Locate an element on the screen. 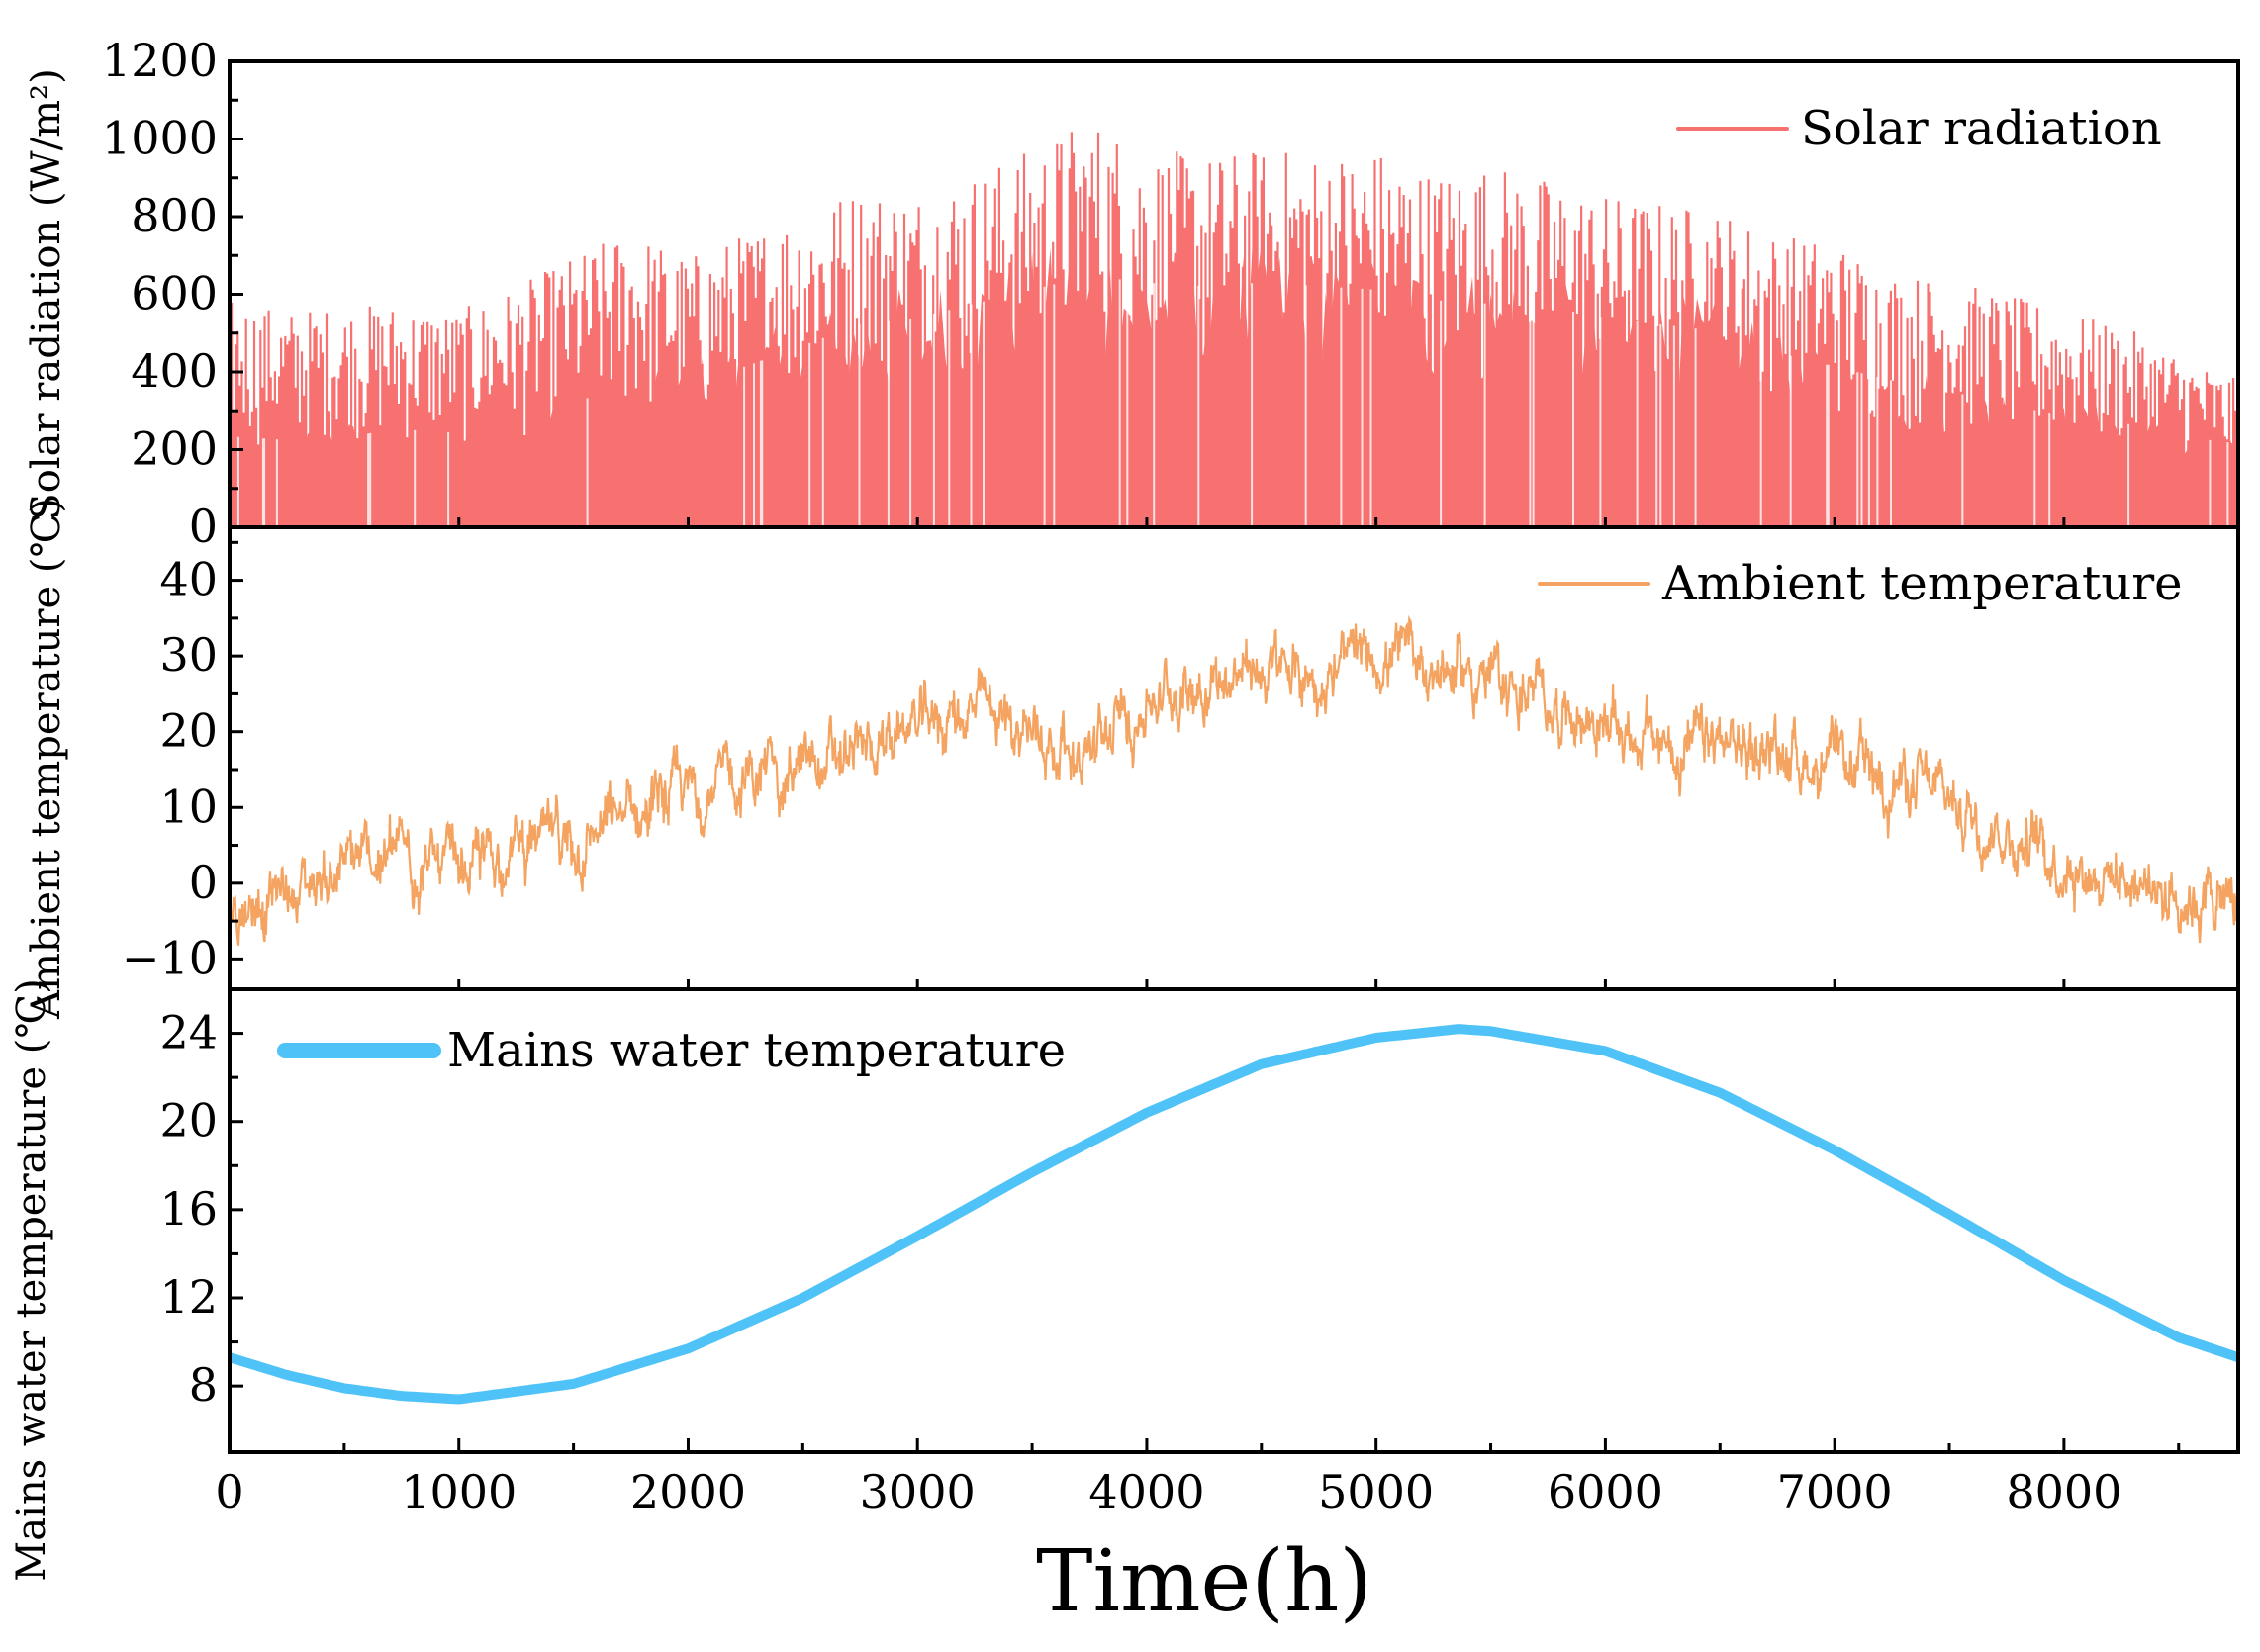 The width and height of the screenshot is (2260, 1652). solar-radiation-legend-label: Solar radiation is located at coordinates (1981, 129).